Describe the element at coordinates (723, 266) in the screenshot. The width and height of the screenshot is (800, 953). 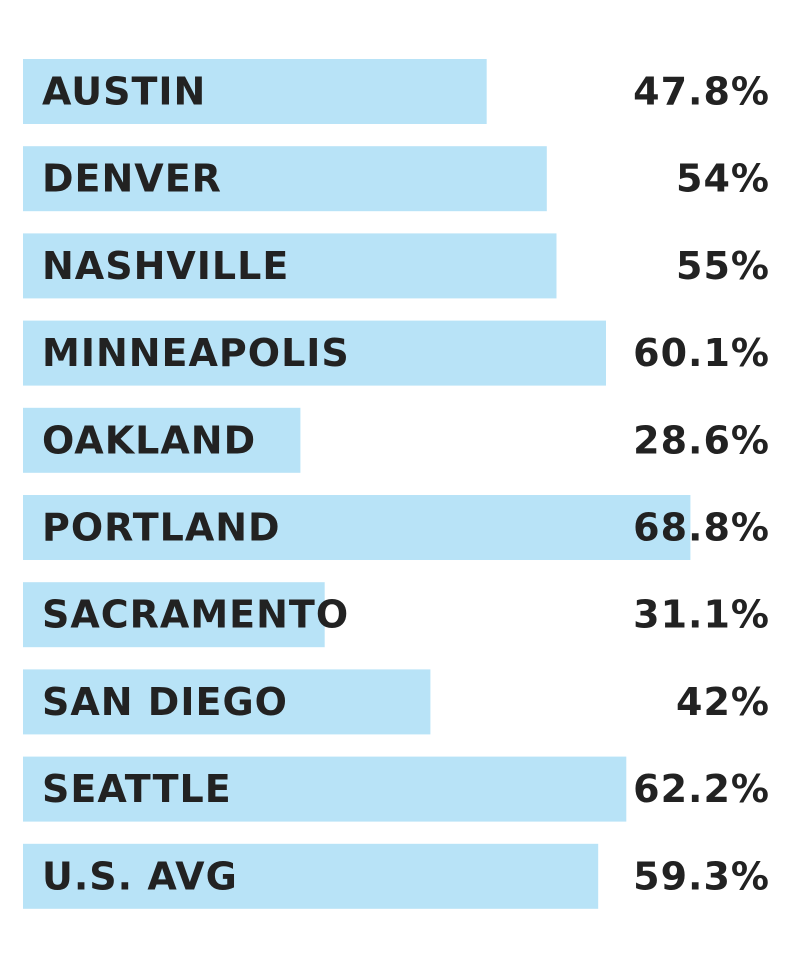
I see `value-label-nashville: 55%` at that location.